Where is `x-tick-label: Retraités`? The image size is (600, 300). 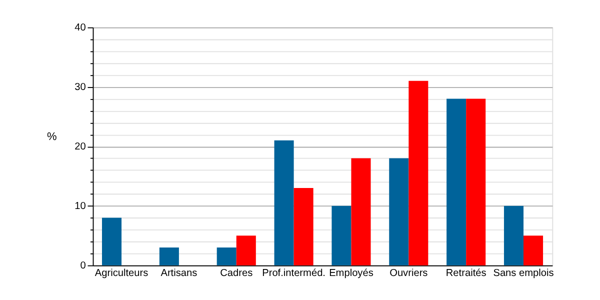
x-tick-label: Retraités is located at coordinates (466, 273).